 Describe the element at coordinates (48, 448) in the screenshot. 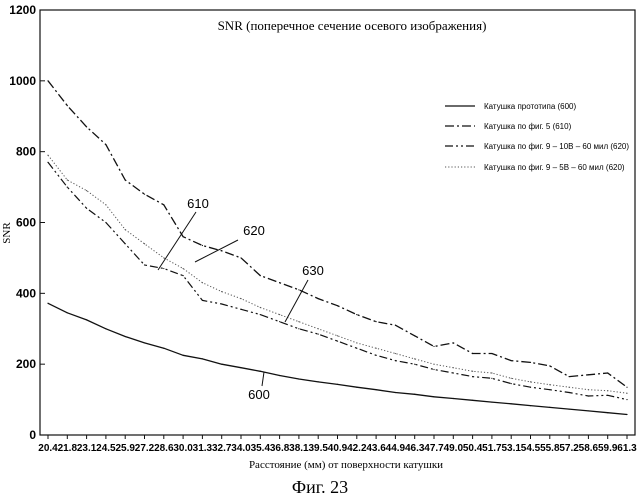

I see `x-tick-label: 20.4` at that location.